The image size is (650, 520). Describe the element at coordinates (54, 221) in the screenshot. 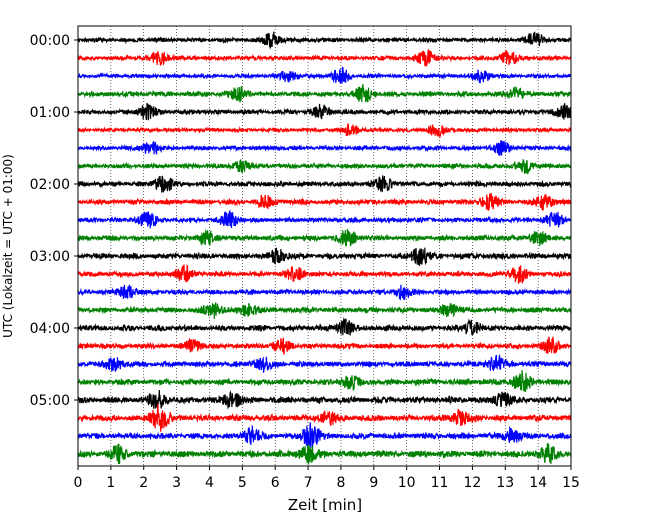

I see `y-axis-ticks: 00:00 01:00 02:00 03:00 04:00 05:00` at that location.